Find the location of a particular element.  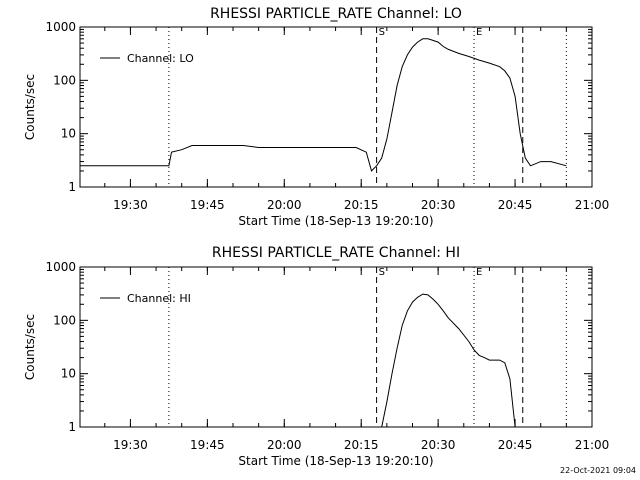

legend-entry: Channel: LO is located at coordinates (160, 58).